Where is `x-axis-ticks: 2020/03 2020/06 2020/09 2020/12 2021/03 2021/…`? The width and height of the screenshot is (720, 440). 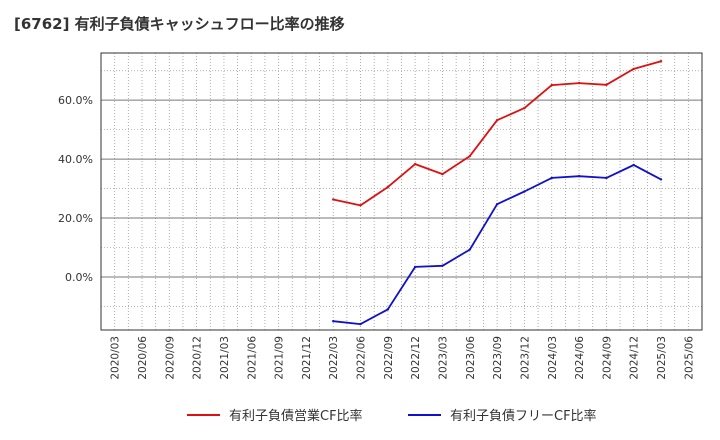 x-axis-ticks: 2020/03 2020/06 2020/09 2020/12 2021/03 2021/… is located at coordinates (403, 358).